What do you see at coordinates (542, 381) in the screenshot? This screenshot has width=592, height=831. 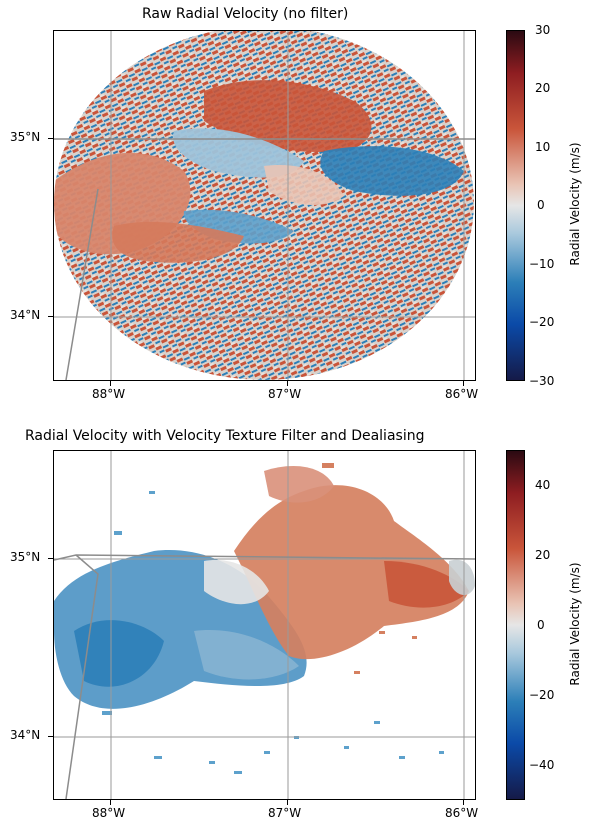 I see `cbar-tick: −30` at bounding box center [542, 381].